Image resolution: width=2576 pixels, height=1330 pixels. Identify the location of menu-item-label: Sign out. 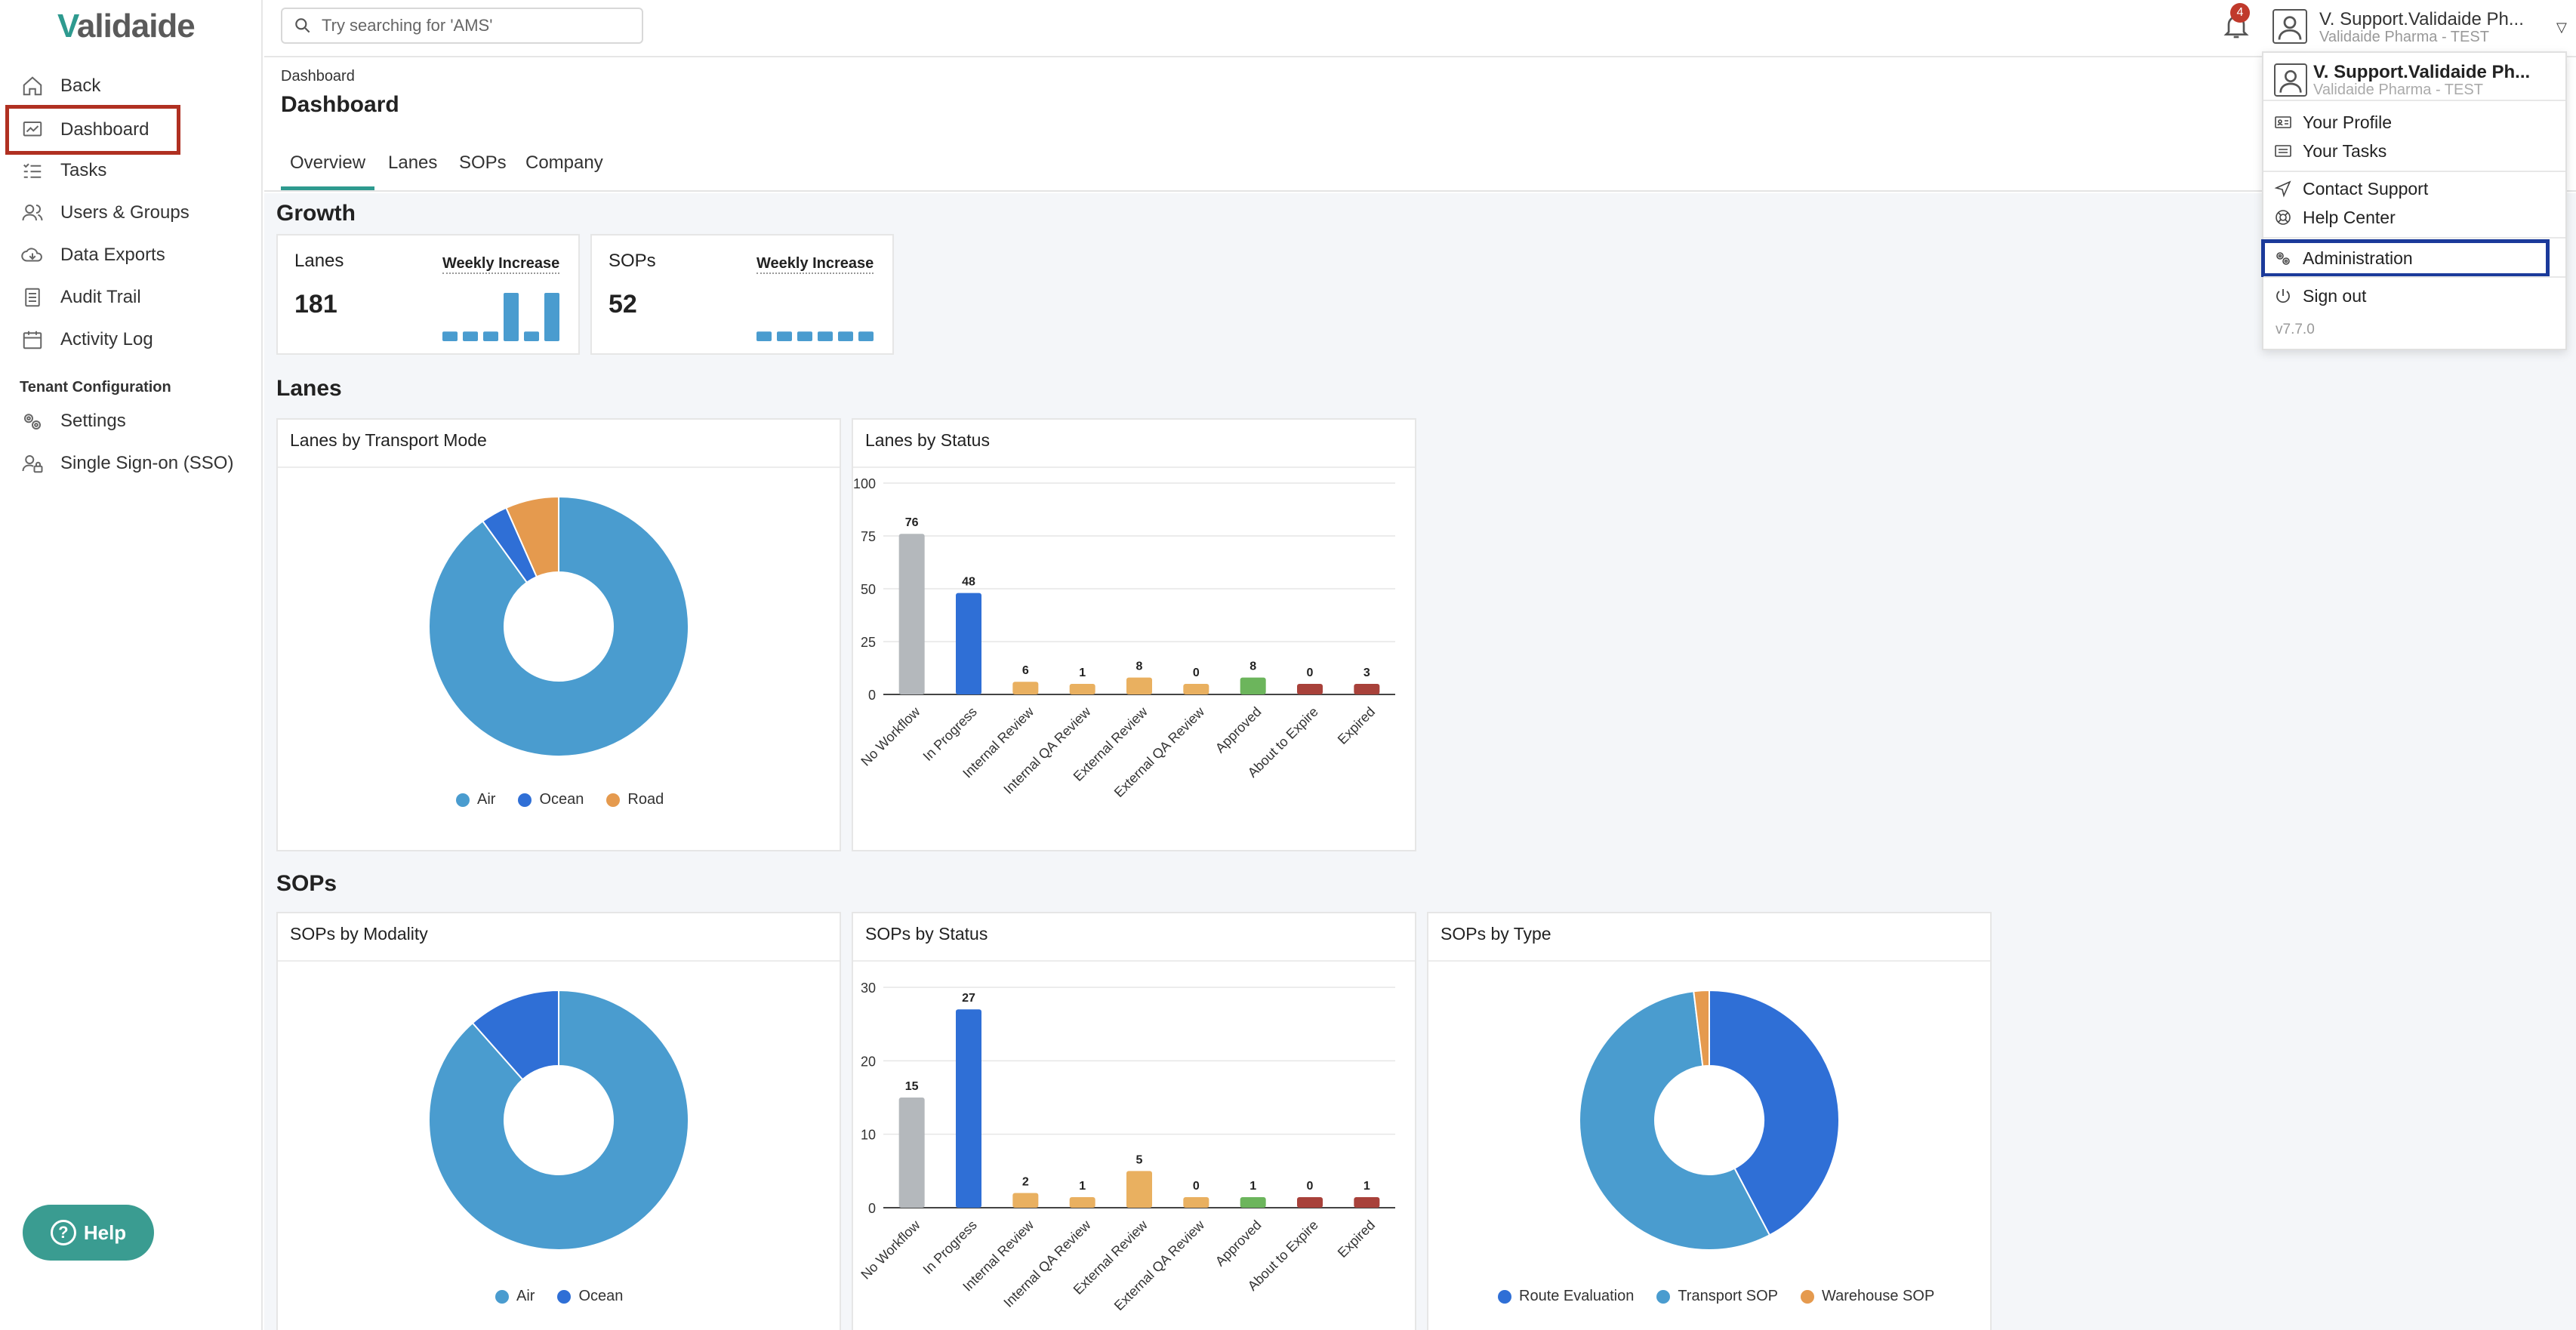
(2335, 296).